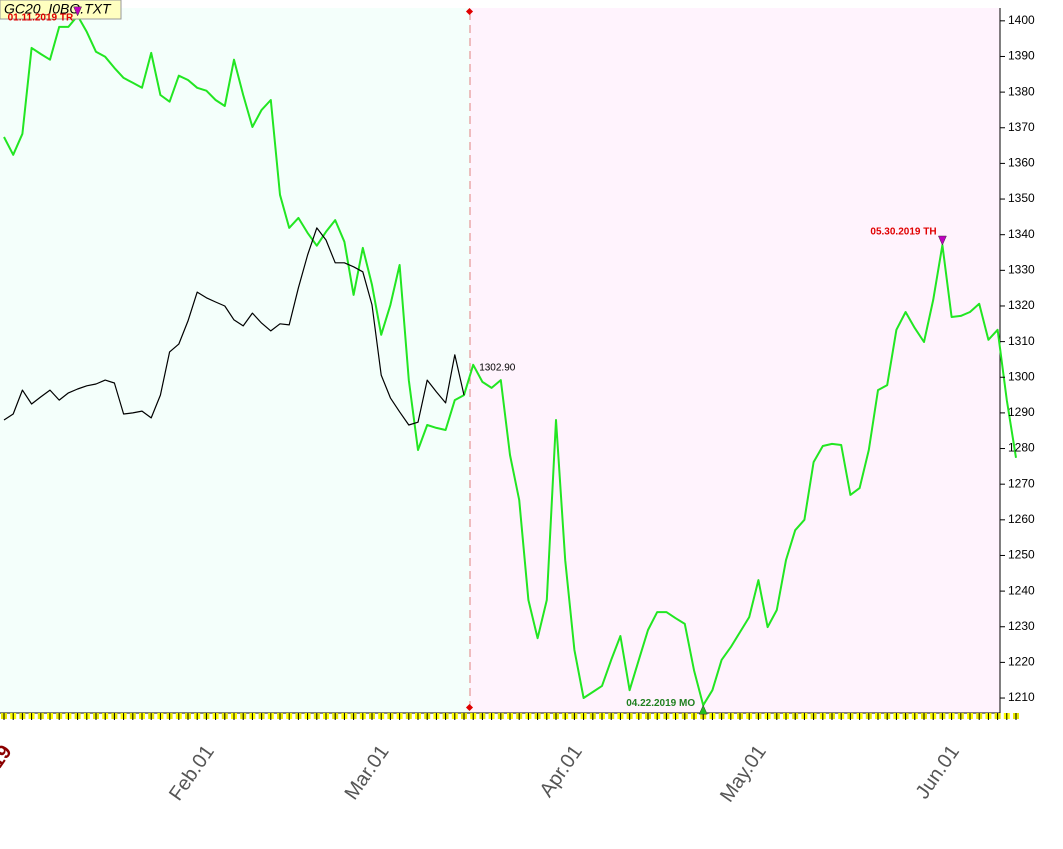  Describe the element at coordinates (1021, 697) in the screenshot. I see `y-tick-label: 1210` at that location.